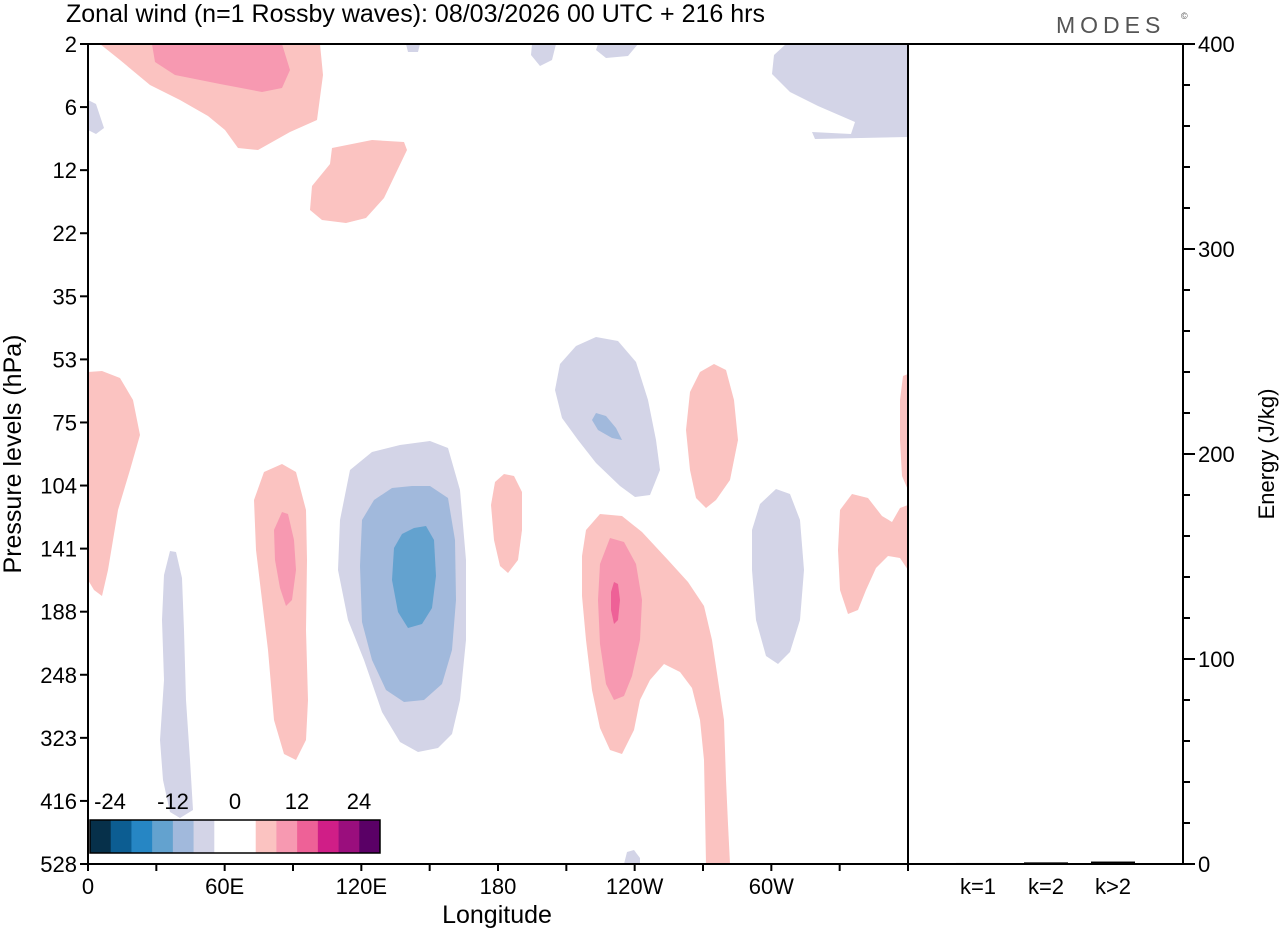 The height and width of the screenshot is (930, 1280). What do you see at coordinates (58, 675) in the screenshot?
I see `y-tick-label: 248` at bounding box center [58, 675].